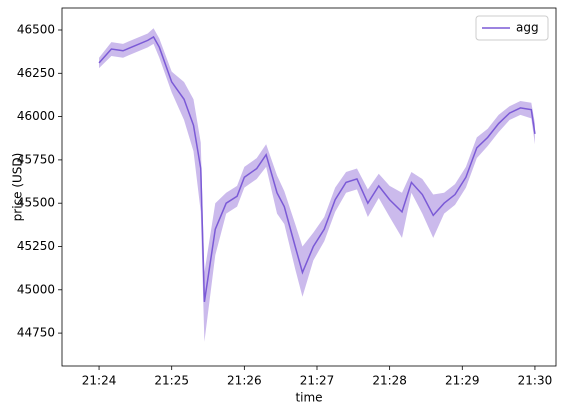 This screenshot has width=566, height=415. Describe the element at coordinates (244, 381) in the screenshot. I see `x-tick-label: 21:26` at that location.